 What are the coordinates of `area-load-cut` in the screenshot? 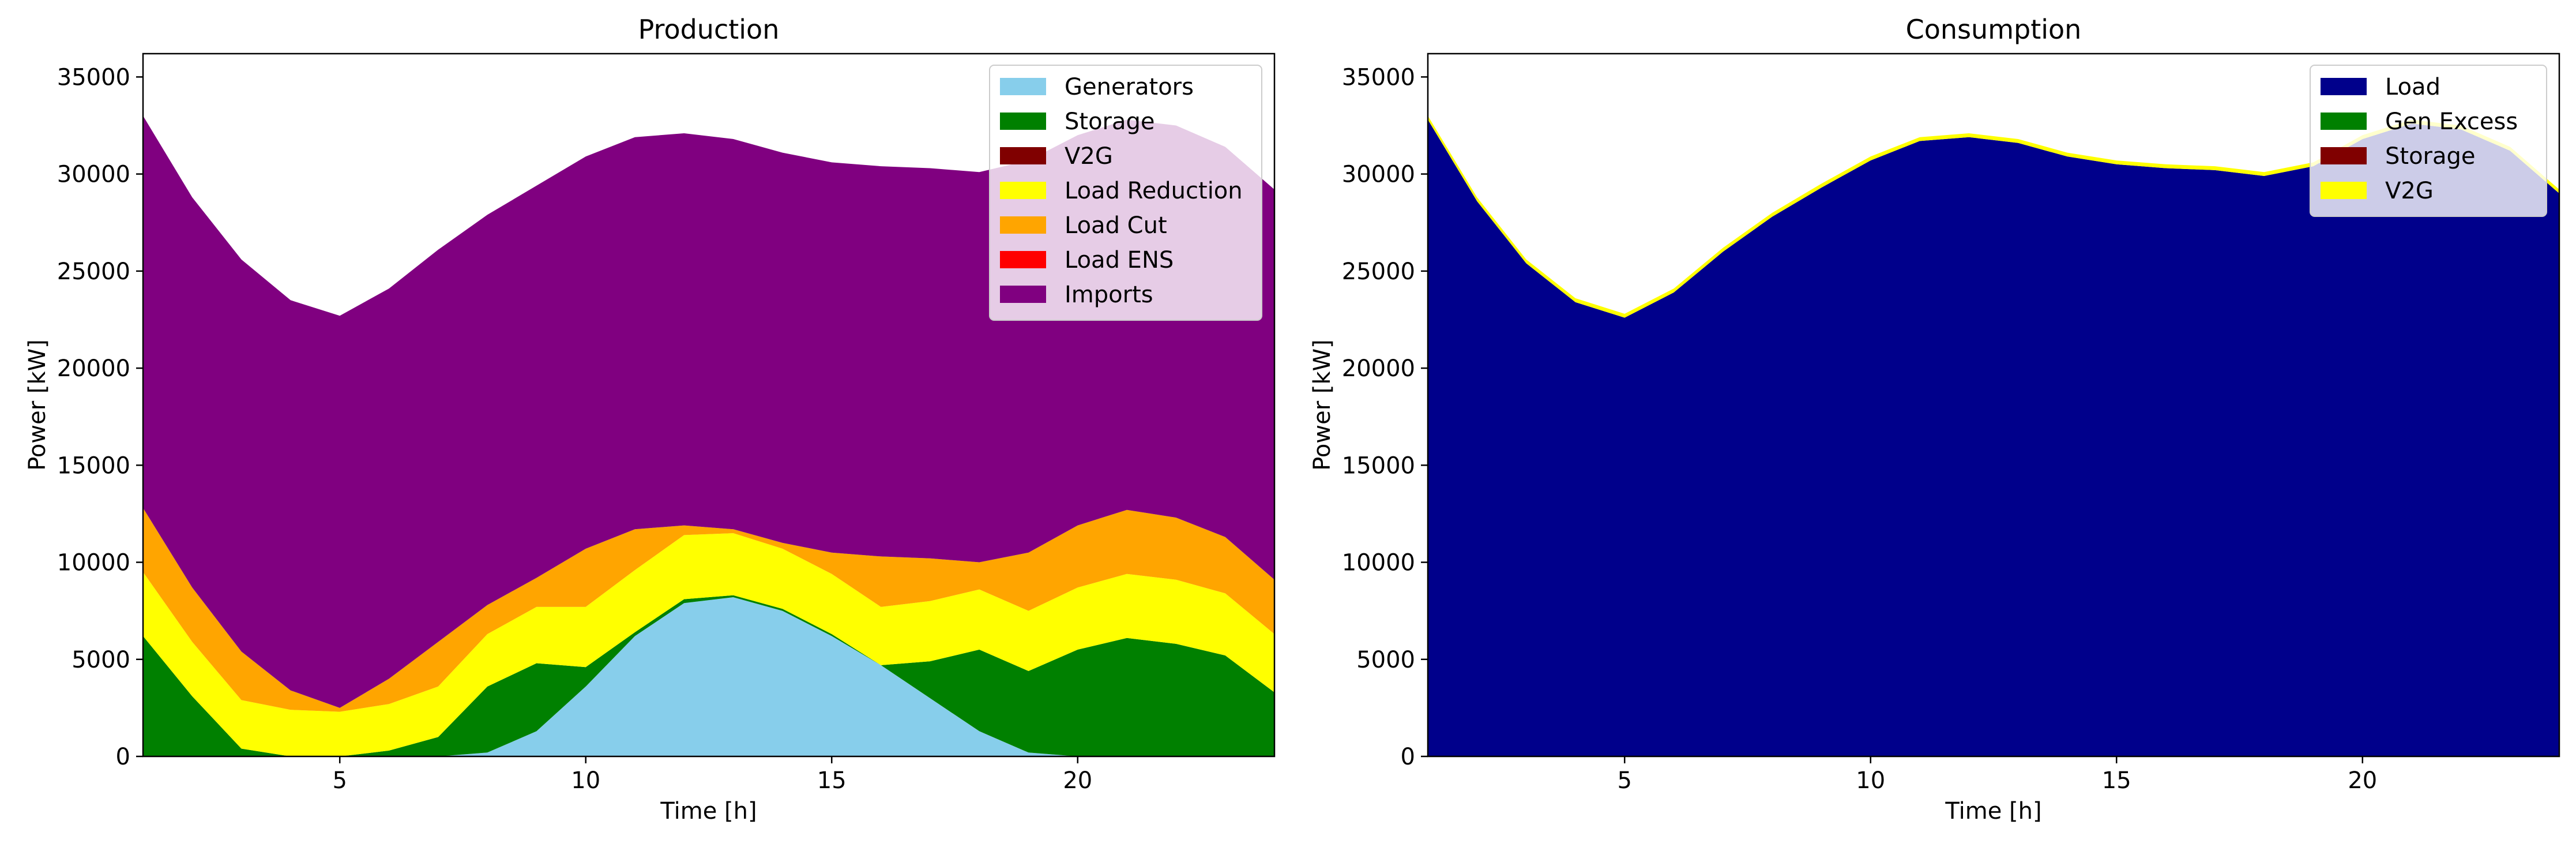 It's located at (708, 610).